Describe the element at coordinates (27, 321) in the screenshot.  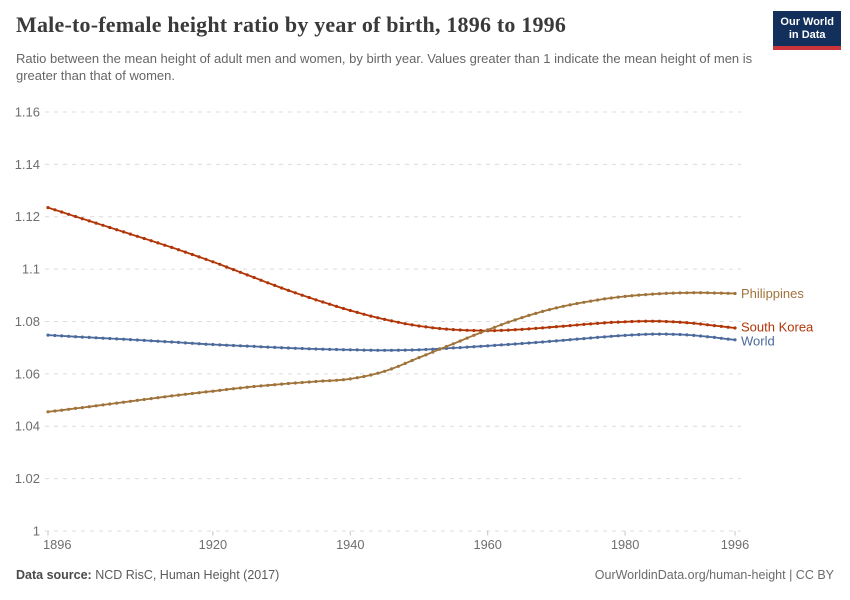
I see `y-tick-label: 1.08` at that location.